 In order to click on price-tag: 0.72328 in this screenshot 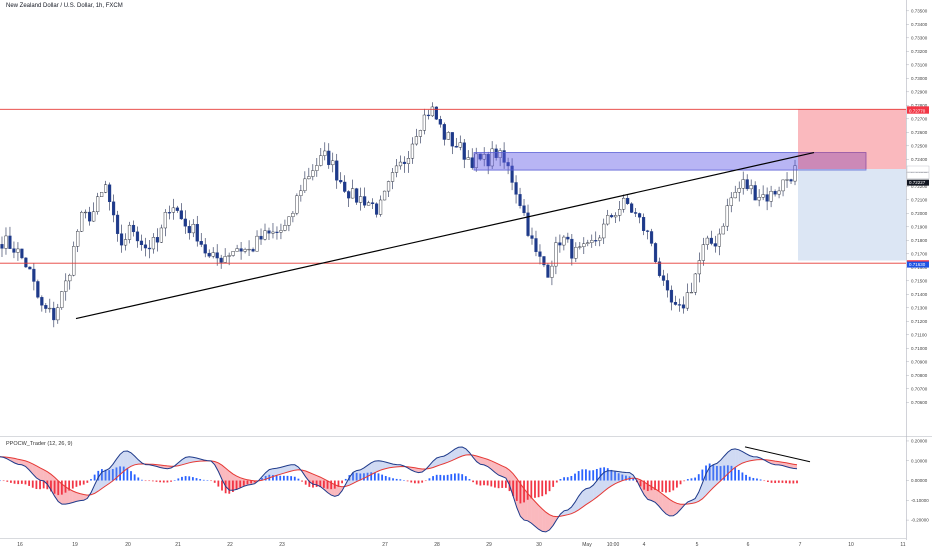, I will do `click(918, 169)`.